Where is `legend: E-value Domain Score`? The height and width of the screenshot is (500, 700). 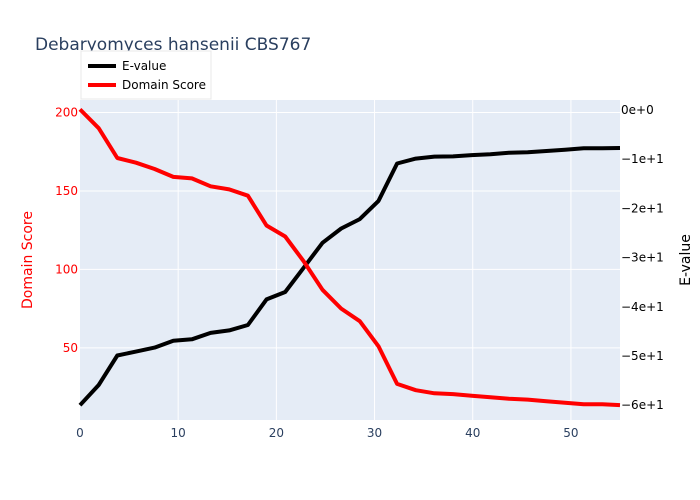
legend: E-value Domain Score is located at coordinates (146, 75).